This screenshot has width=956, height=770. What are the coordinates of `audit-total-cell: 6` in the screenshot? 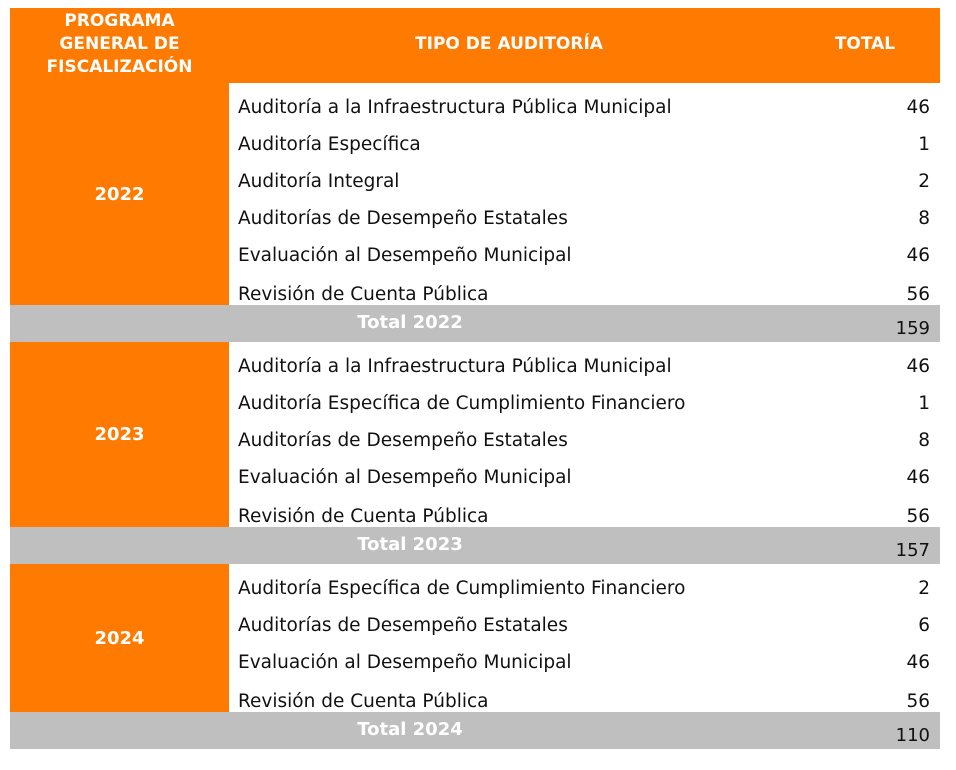 It's located at (924, 625).